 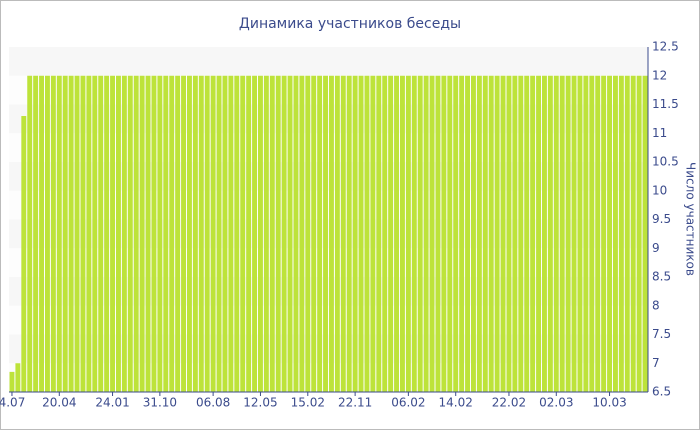 What do you see at coordinates (691, 219) in the screenshot?
I see `y-axis-label: Число участников` at bounding box center [691, 219].